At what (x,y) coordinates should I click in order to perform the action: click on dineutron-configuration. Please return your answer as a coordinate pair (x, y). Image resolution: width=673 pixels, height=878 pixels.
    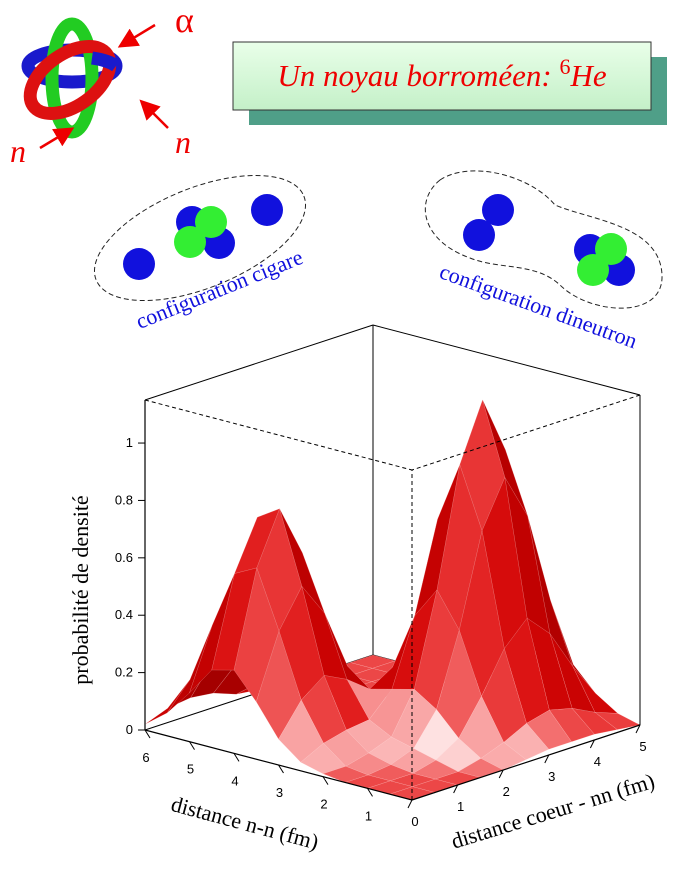
    Looking at the image, I should click on (543, 239).